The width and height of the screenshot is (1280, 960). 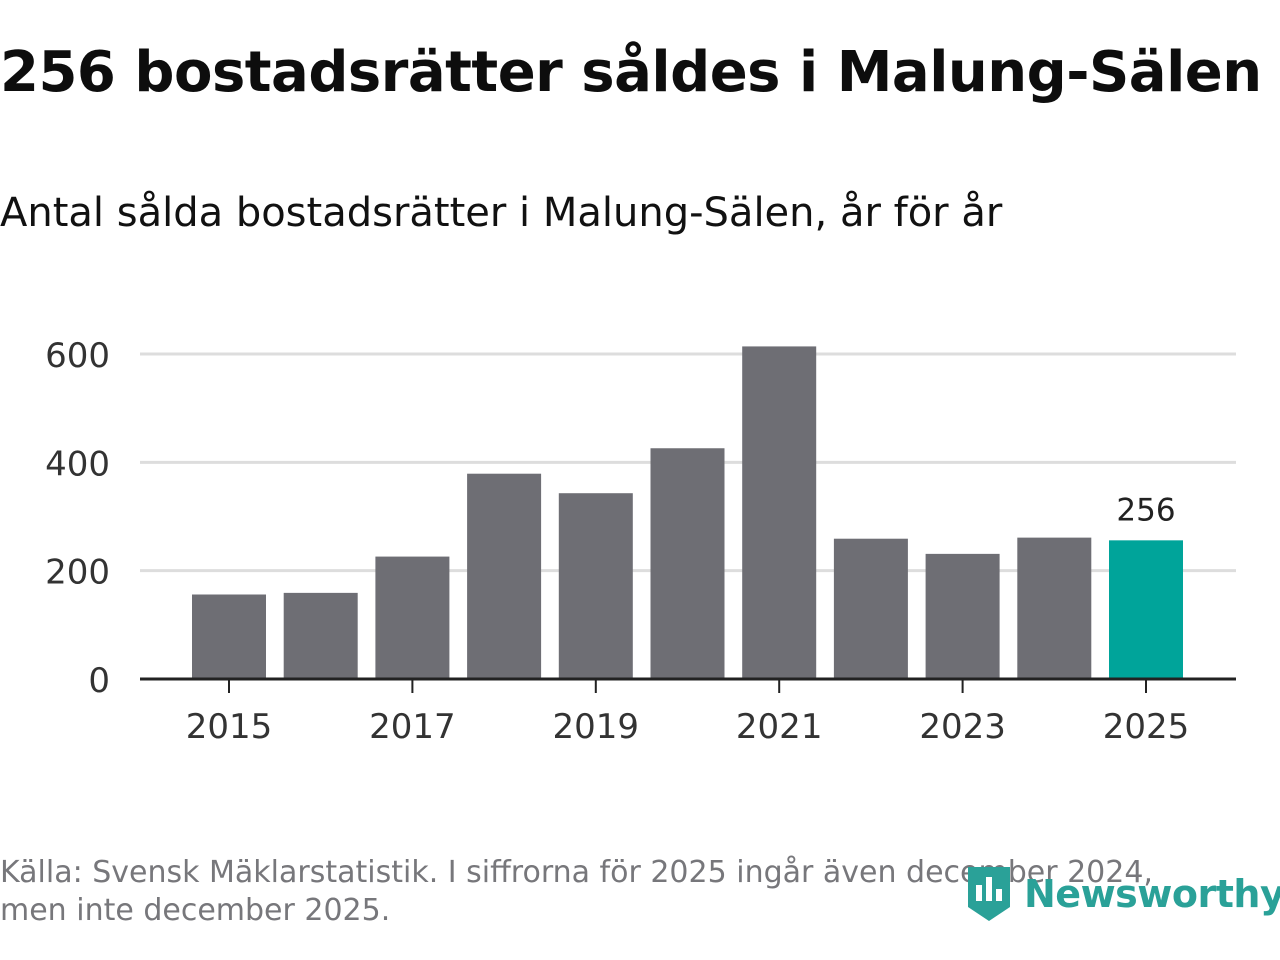 What do you see at coordinates (687, 563) in the screenshot?
I see `bar-2020` at bounding box center [687, 563].